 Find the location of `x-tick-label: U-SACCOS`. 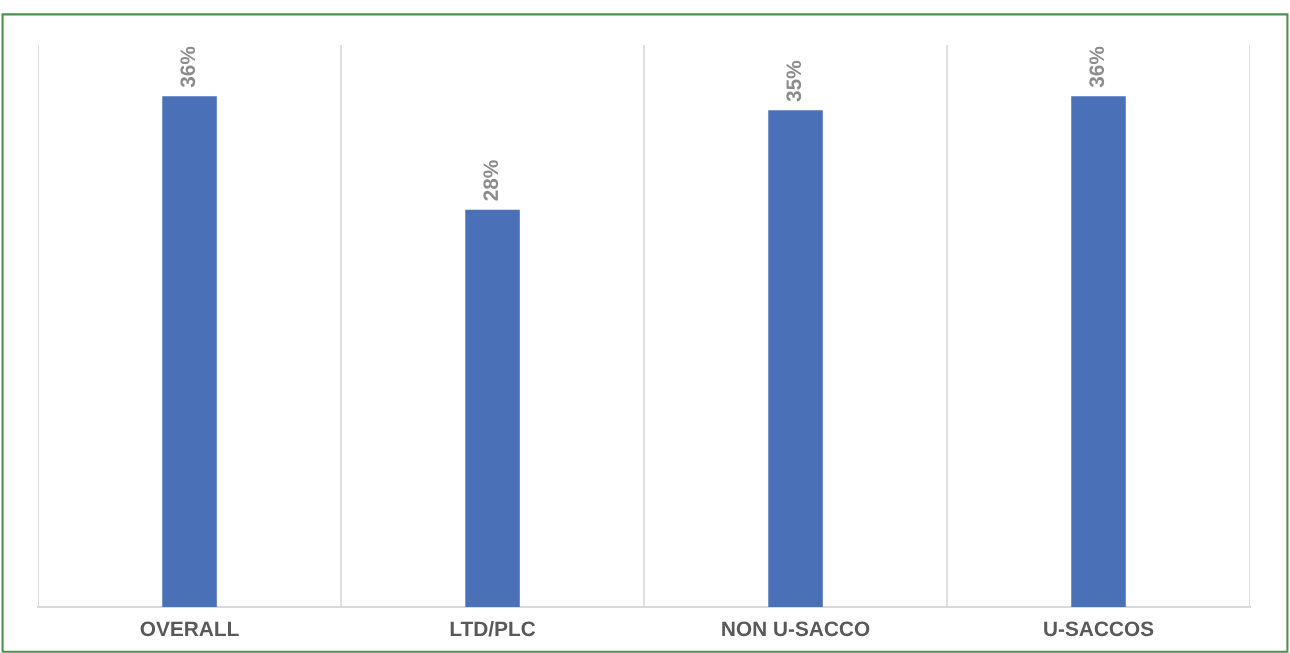

x-tick-label: U-SACCOS is located at coordinates (1099, 629).